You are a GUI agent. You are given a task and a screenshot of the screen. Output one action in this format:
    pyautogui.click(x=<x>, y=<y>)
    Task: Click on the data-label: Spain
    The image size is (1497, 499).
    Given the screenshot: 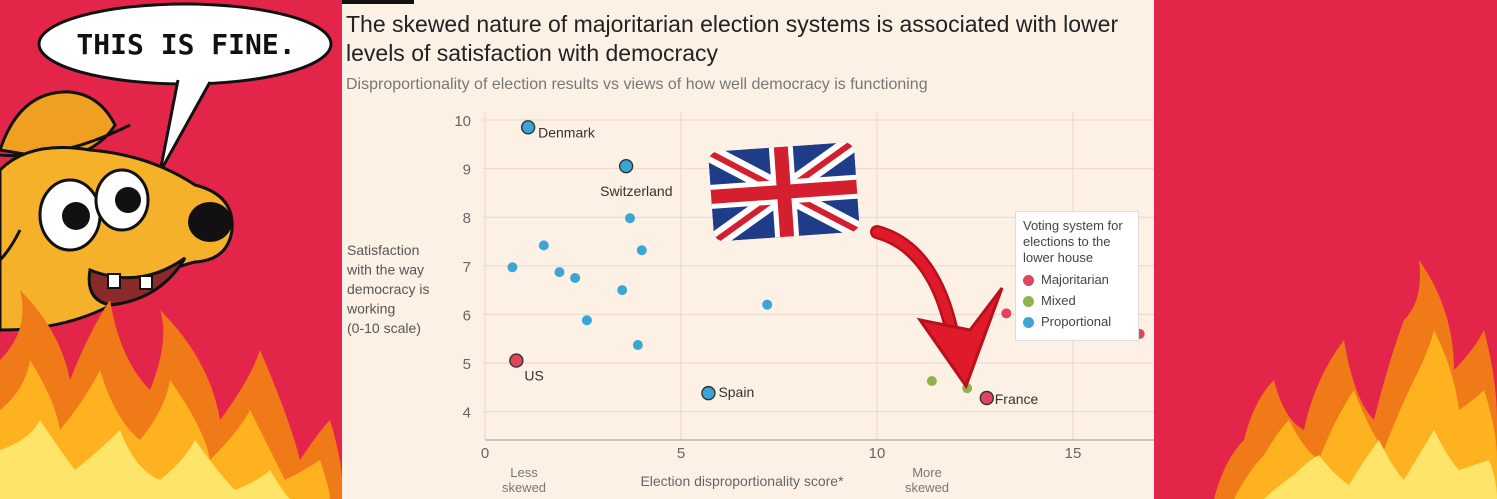 What is the action you would take?
    pyautogui.click(x=736, y=392)
    